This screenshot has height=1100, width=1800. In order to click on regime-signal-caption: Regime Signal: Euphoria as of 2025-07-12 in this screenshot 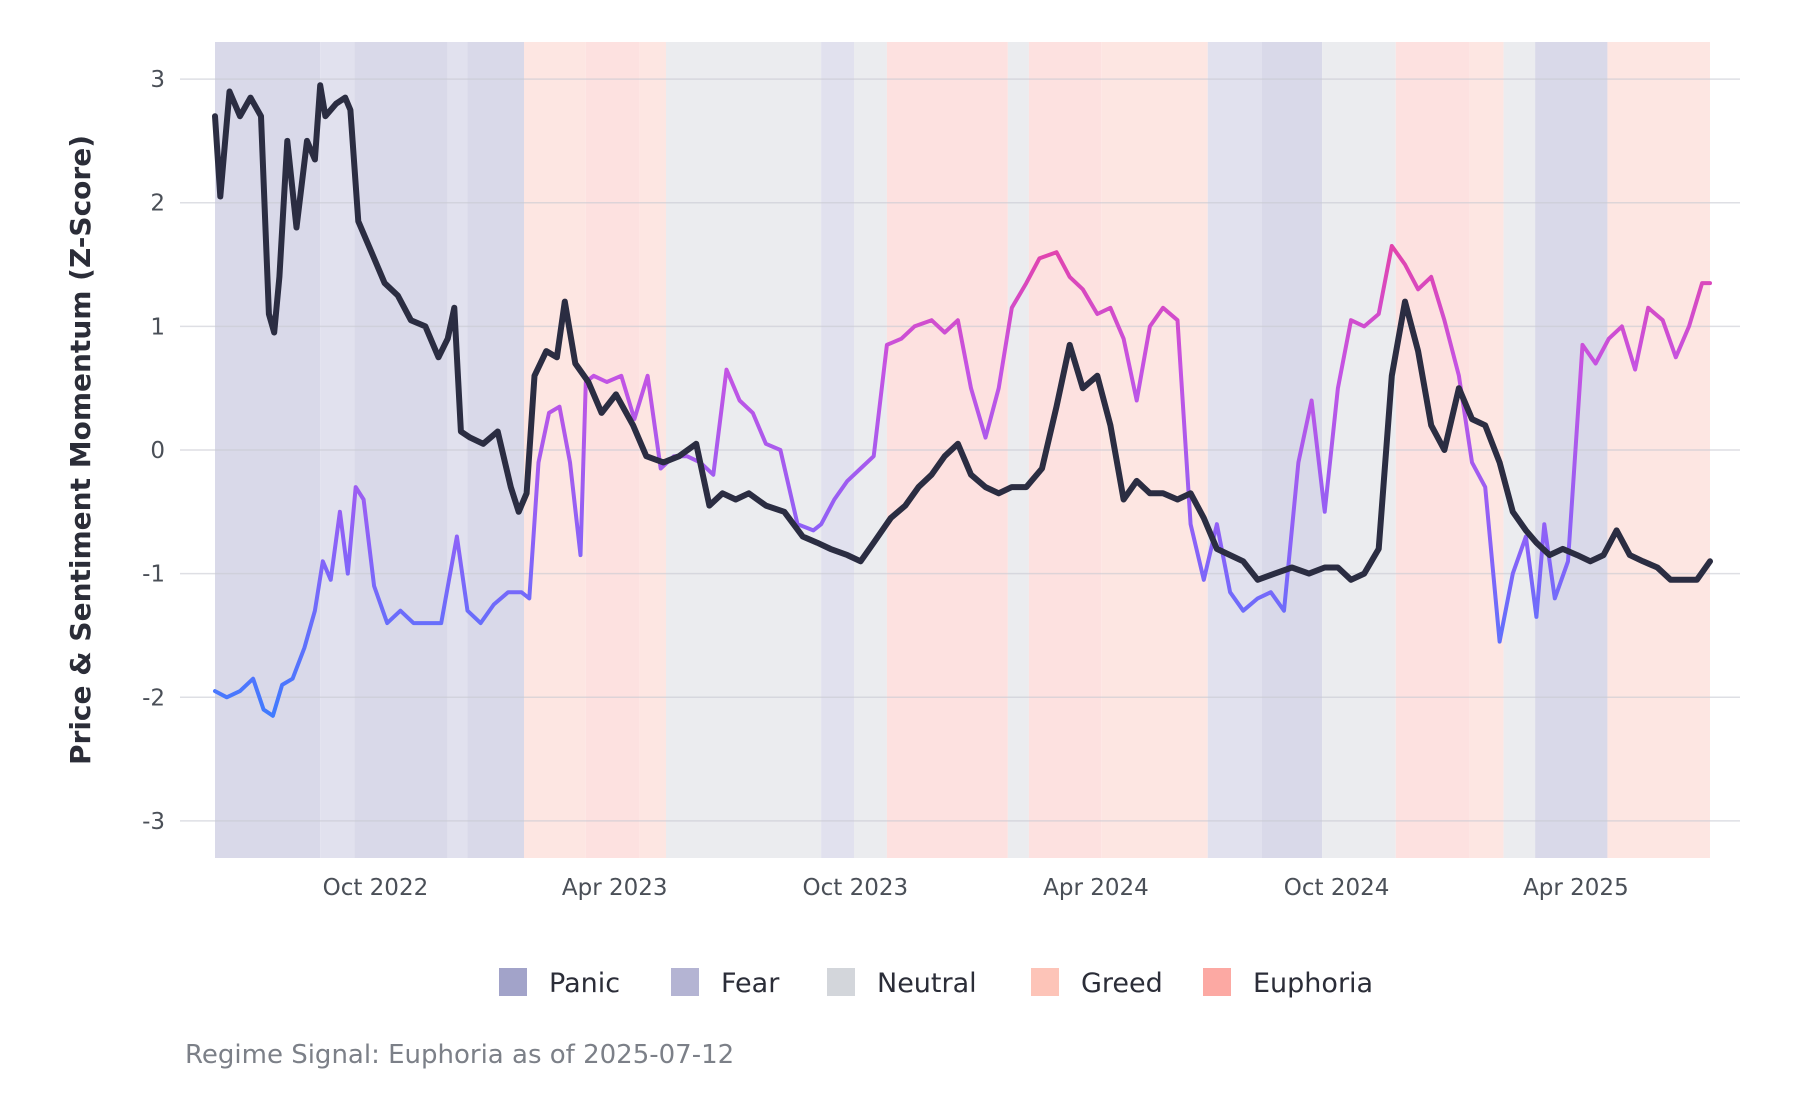, I will do `click(459, 1055)`.